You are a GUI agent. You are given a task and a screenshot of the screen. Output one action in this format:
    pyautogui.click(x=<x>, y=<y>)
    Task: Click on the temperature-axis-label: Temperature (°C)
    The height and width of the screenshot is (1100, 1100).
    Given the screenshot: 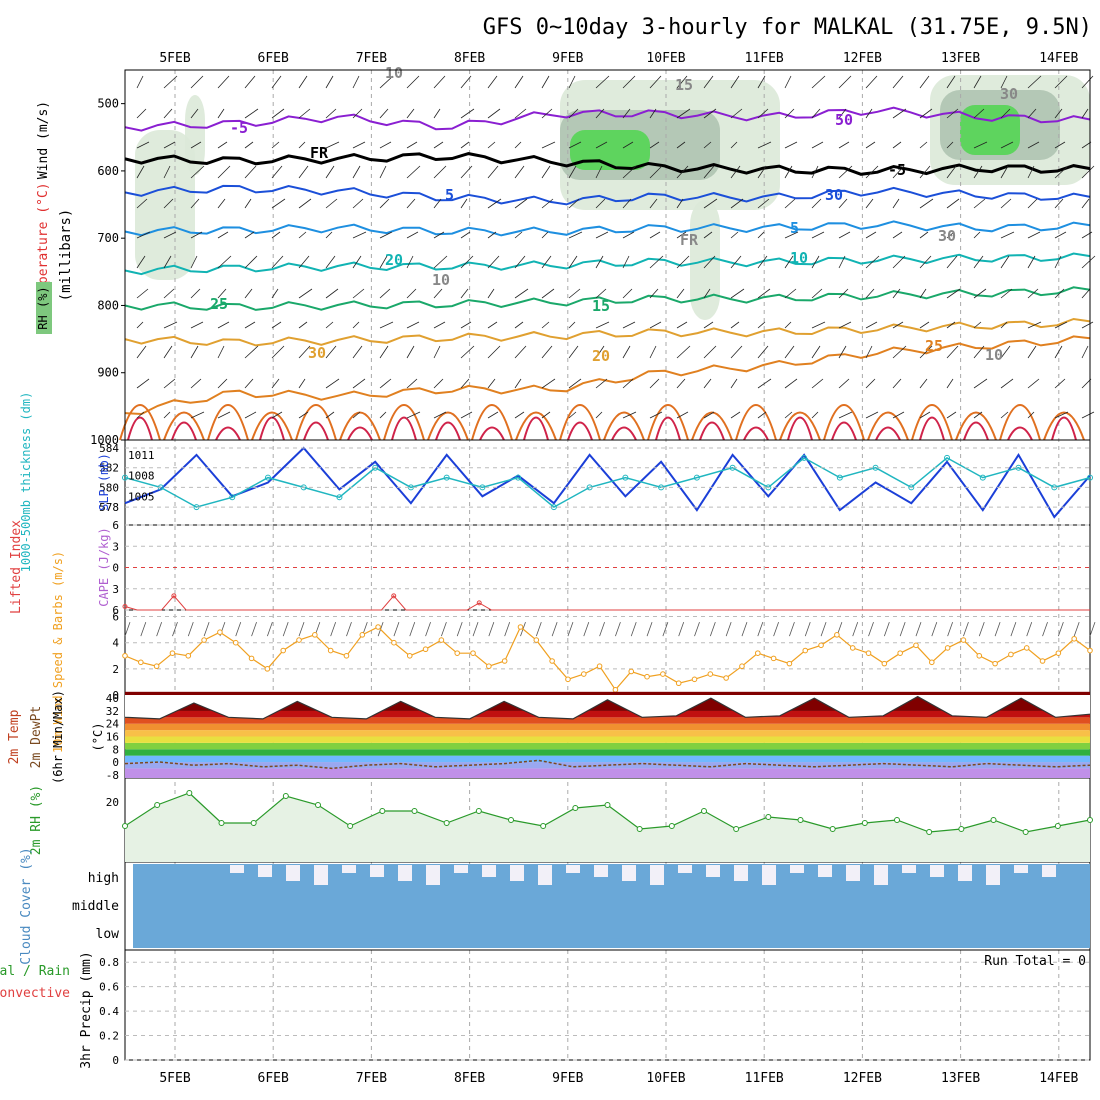 What is the action you would take?
    pyautogui.click(x=43, y=244)
    